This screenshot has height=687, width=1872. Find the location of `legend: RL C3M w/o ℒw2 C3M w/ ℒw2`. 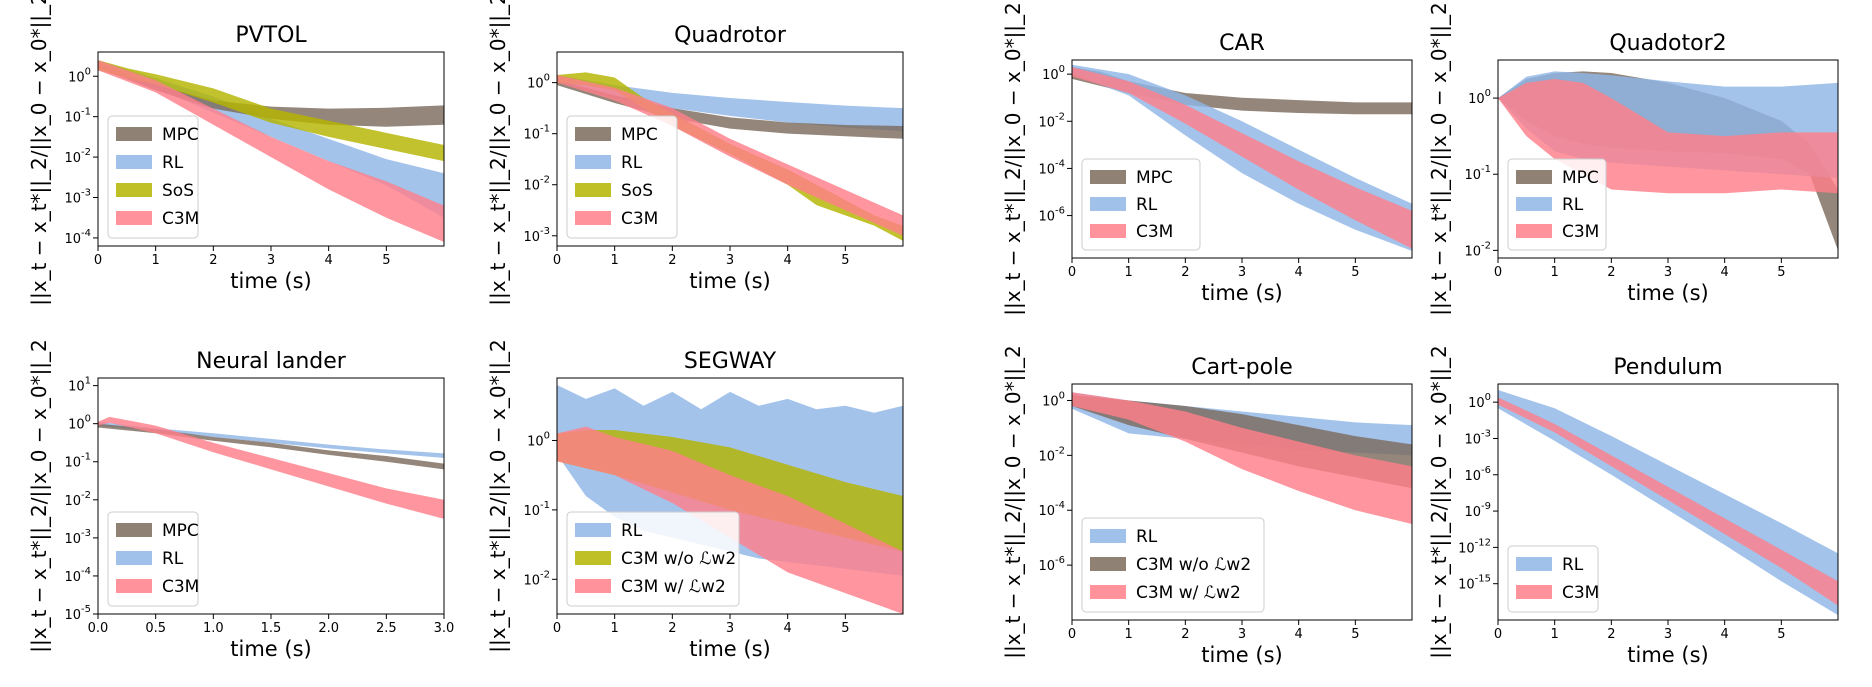

legend: RL C3M w/o ℒw2 C3M w/ ℒw2 is located at coordinates (1173, 565).